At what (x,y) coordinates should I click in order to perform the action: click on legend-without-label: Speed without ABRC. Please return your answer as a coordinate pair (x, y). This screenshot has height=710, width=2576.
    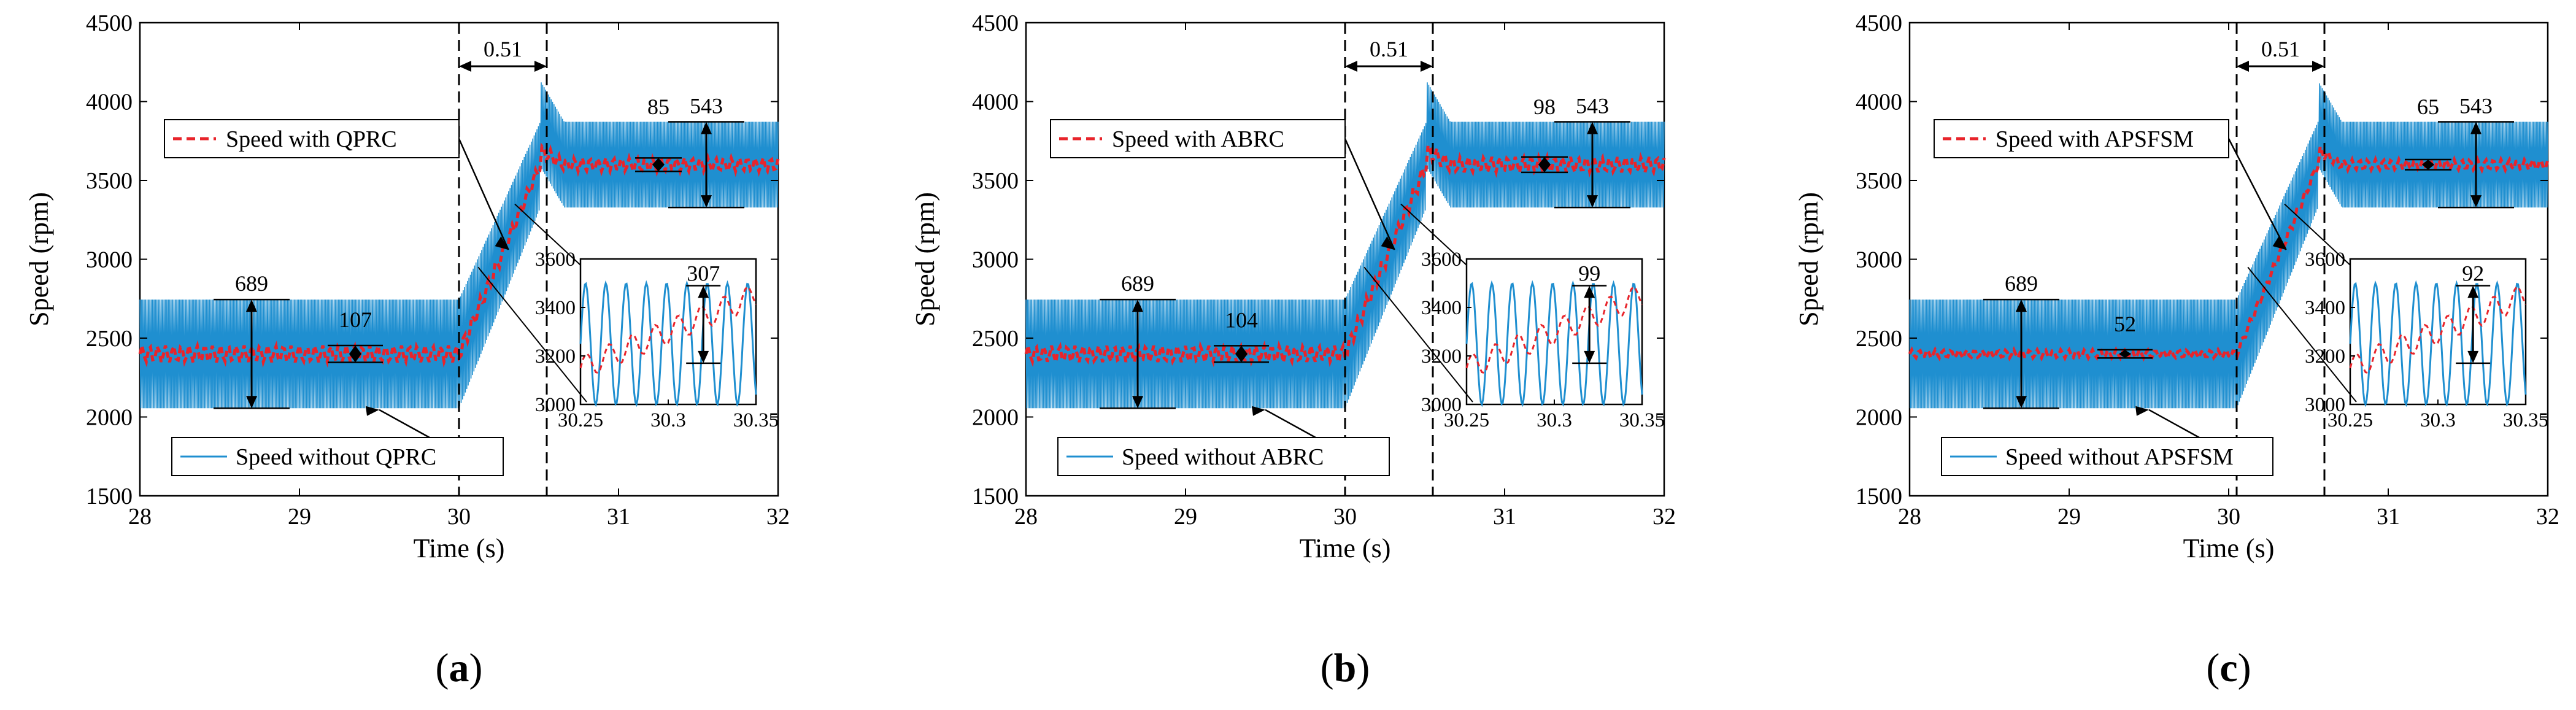
    Looking at the image, I should click on (1223, 457).